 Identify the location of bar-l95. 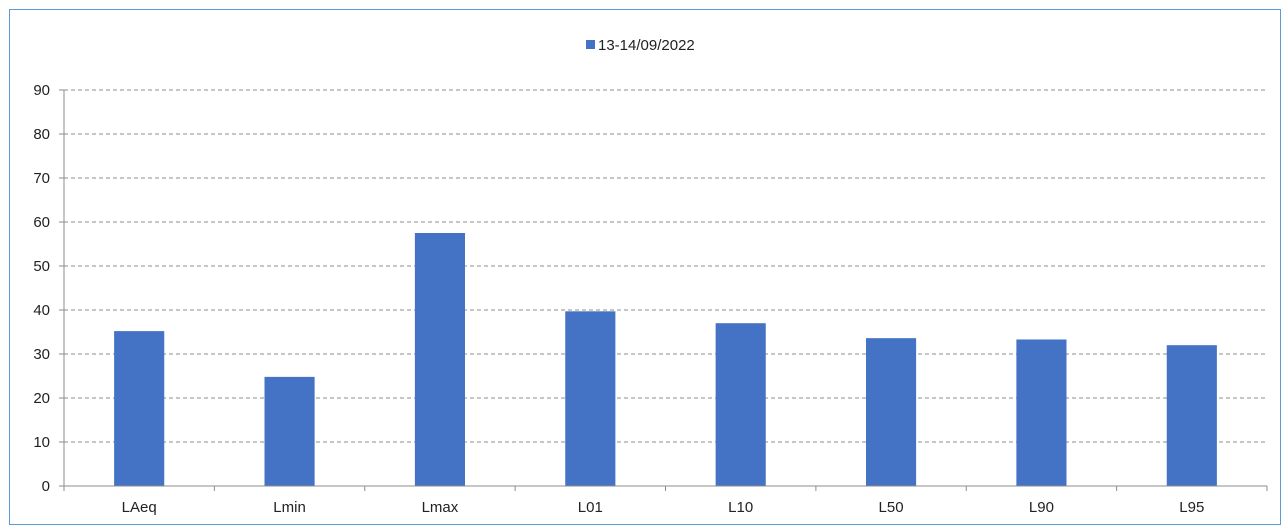
(1191, 415).